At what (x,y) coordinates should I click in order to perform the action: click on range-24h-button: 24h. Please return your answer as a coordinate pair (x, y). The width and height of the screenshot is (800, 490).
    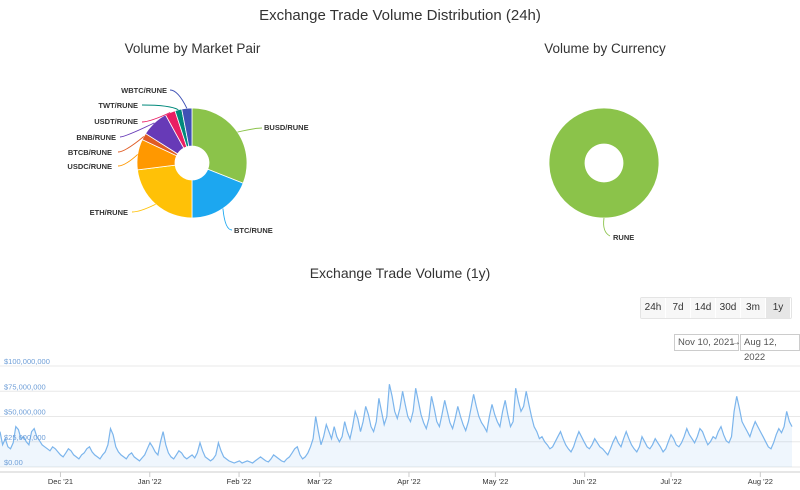
    Looking at the image, I should click on (653, 308).